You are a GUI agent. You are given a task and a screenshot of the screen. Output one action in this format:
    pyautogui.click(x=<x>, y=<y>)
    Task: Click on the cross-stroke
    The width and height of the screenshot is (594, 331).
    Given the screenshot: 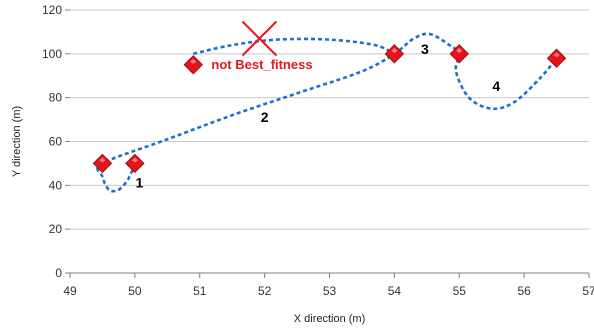 What is the action you would take?
    pyautogui.click(x=259, y=38)
    